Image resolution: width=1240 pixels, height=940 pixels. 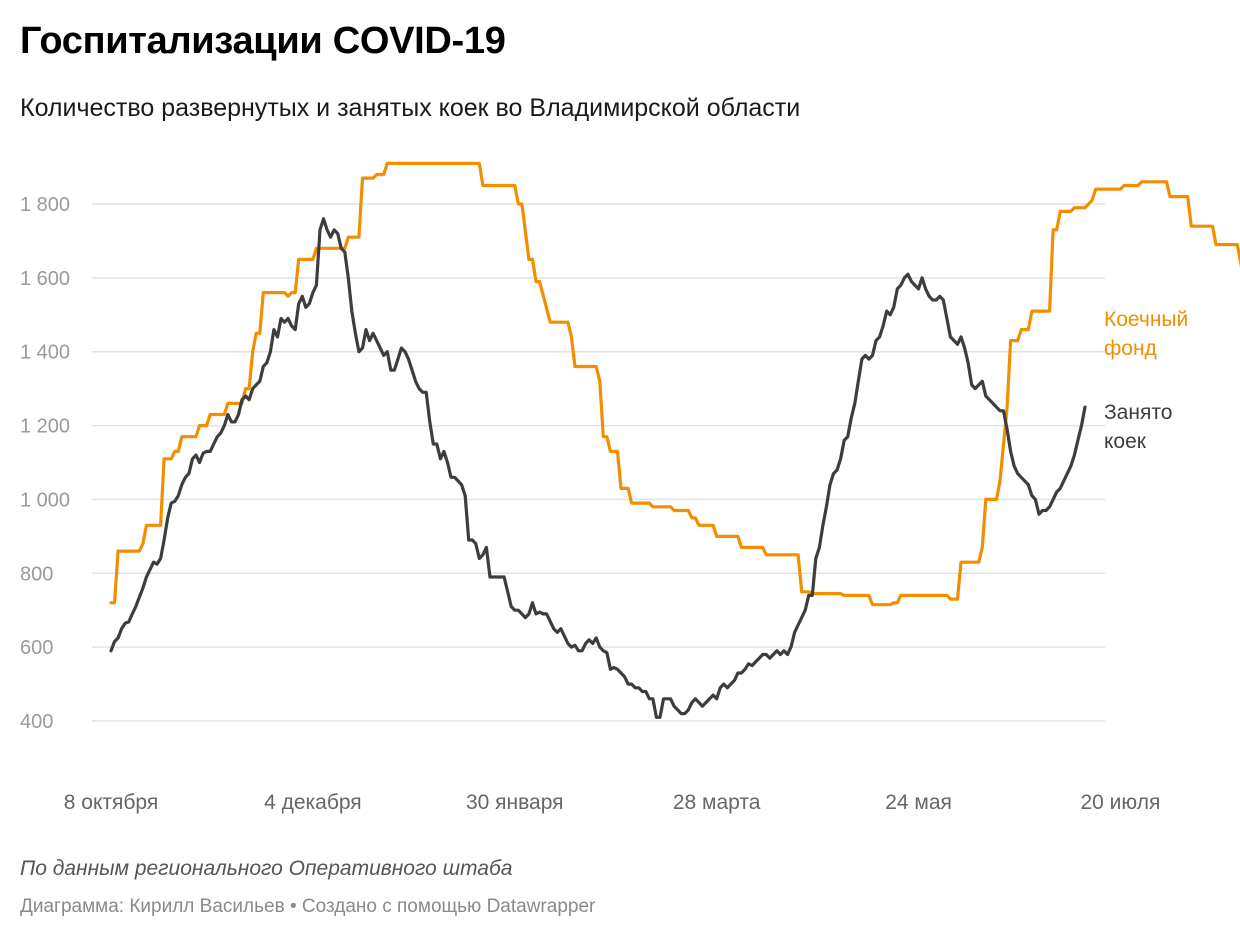 I want to click on y-axis-ticks: 400 600 800 1 000 1 200 1 400 1 600 1 800, so click(x=45, y=463).